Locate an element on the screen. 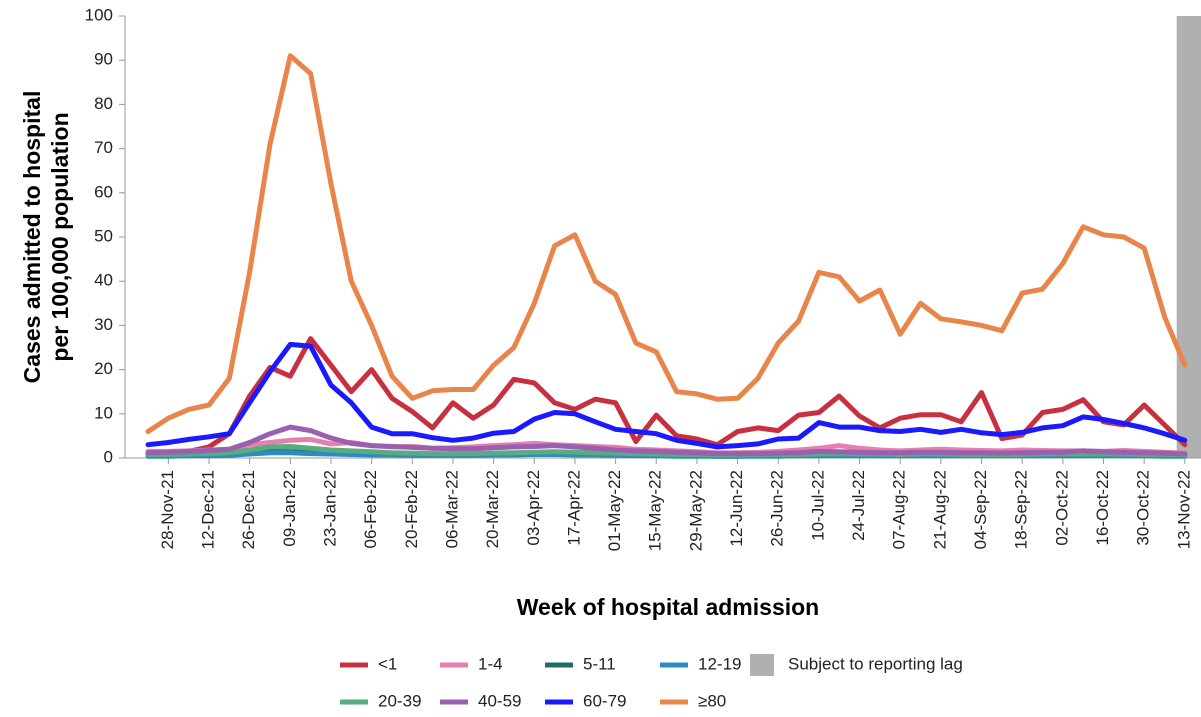 This screenshot has height=717, width=1201. y-tick-label: 20 is located at coordinates (103, 368).